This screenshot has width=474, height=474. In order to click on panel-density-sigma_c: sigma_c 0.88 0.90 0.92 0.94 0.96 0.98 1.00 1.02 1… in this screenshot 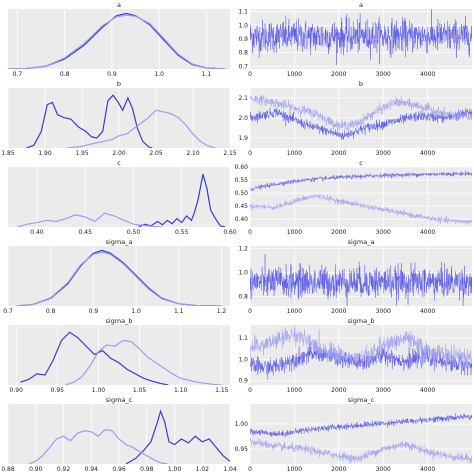, I will do `click(119, 434)`.